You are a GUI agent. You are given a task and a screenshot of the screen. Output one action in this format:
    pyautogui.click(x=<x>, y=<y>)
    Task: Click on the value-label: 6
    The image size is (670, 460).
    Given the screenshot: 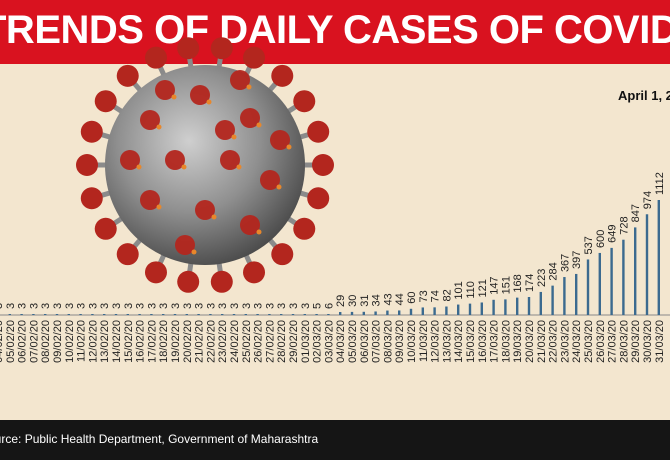 What is the action you would take?
    pyautogui.click(x=329, y=306)
    